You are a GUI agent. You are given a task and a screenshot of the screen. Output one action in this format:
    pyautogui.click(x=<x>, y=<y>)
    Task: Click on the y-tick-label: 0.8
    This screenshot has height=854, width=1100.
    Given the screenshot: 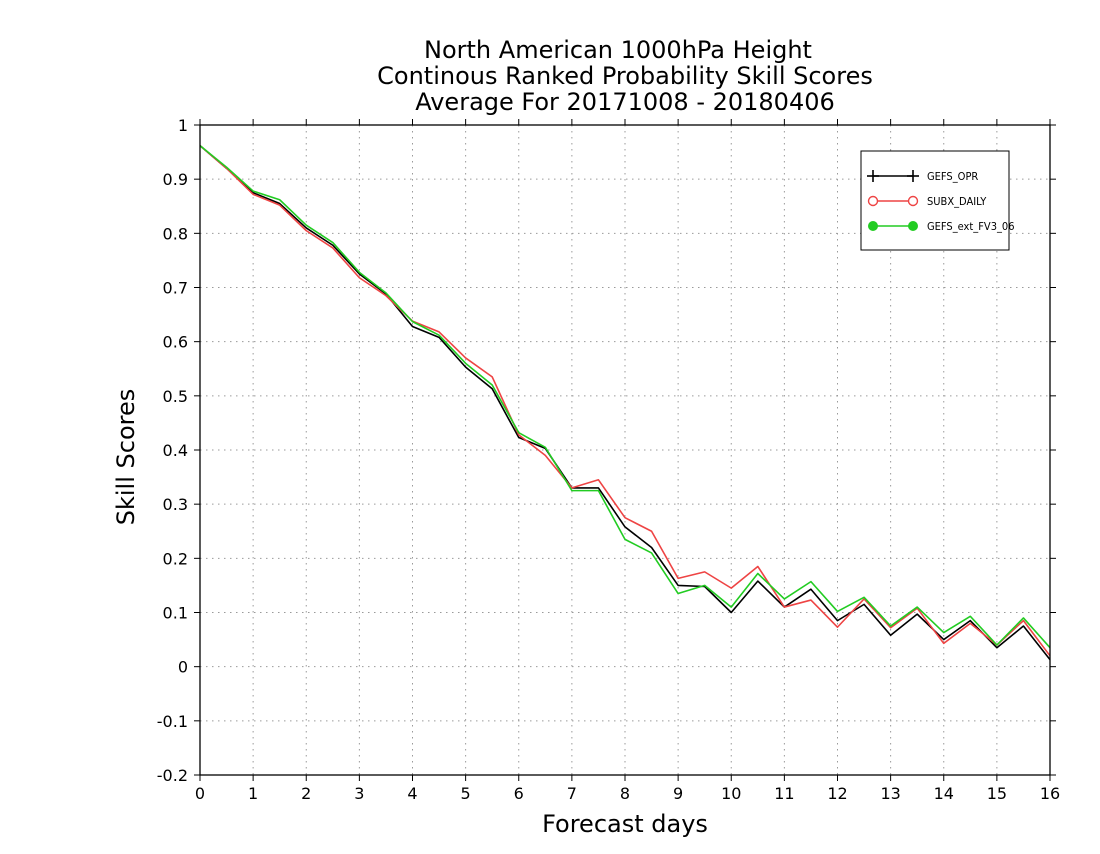 What is the action you would take?
    pyautogui.click(x=175, y=233)
    